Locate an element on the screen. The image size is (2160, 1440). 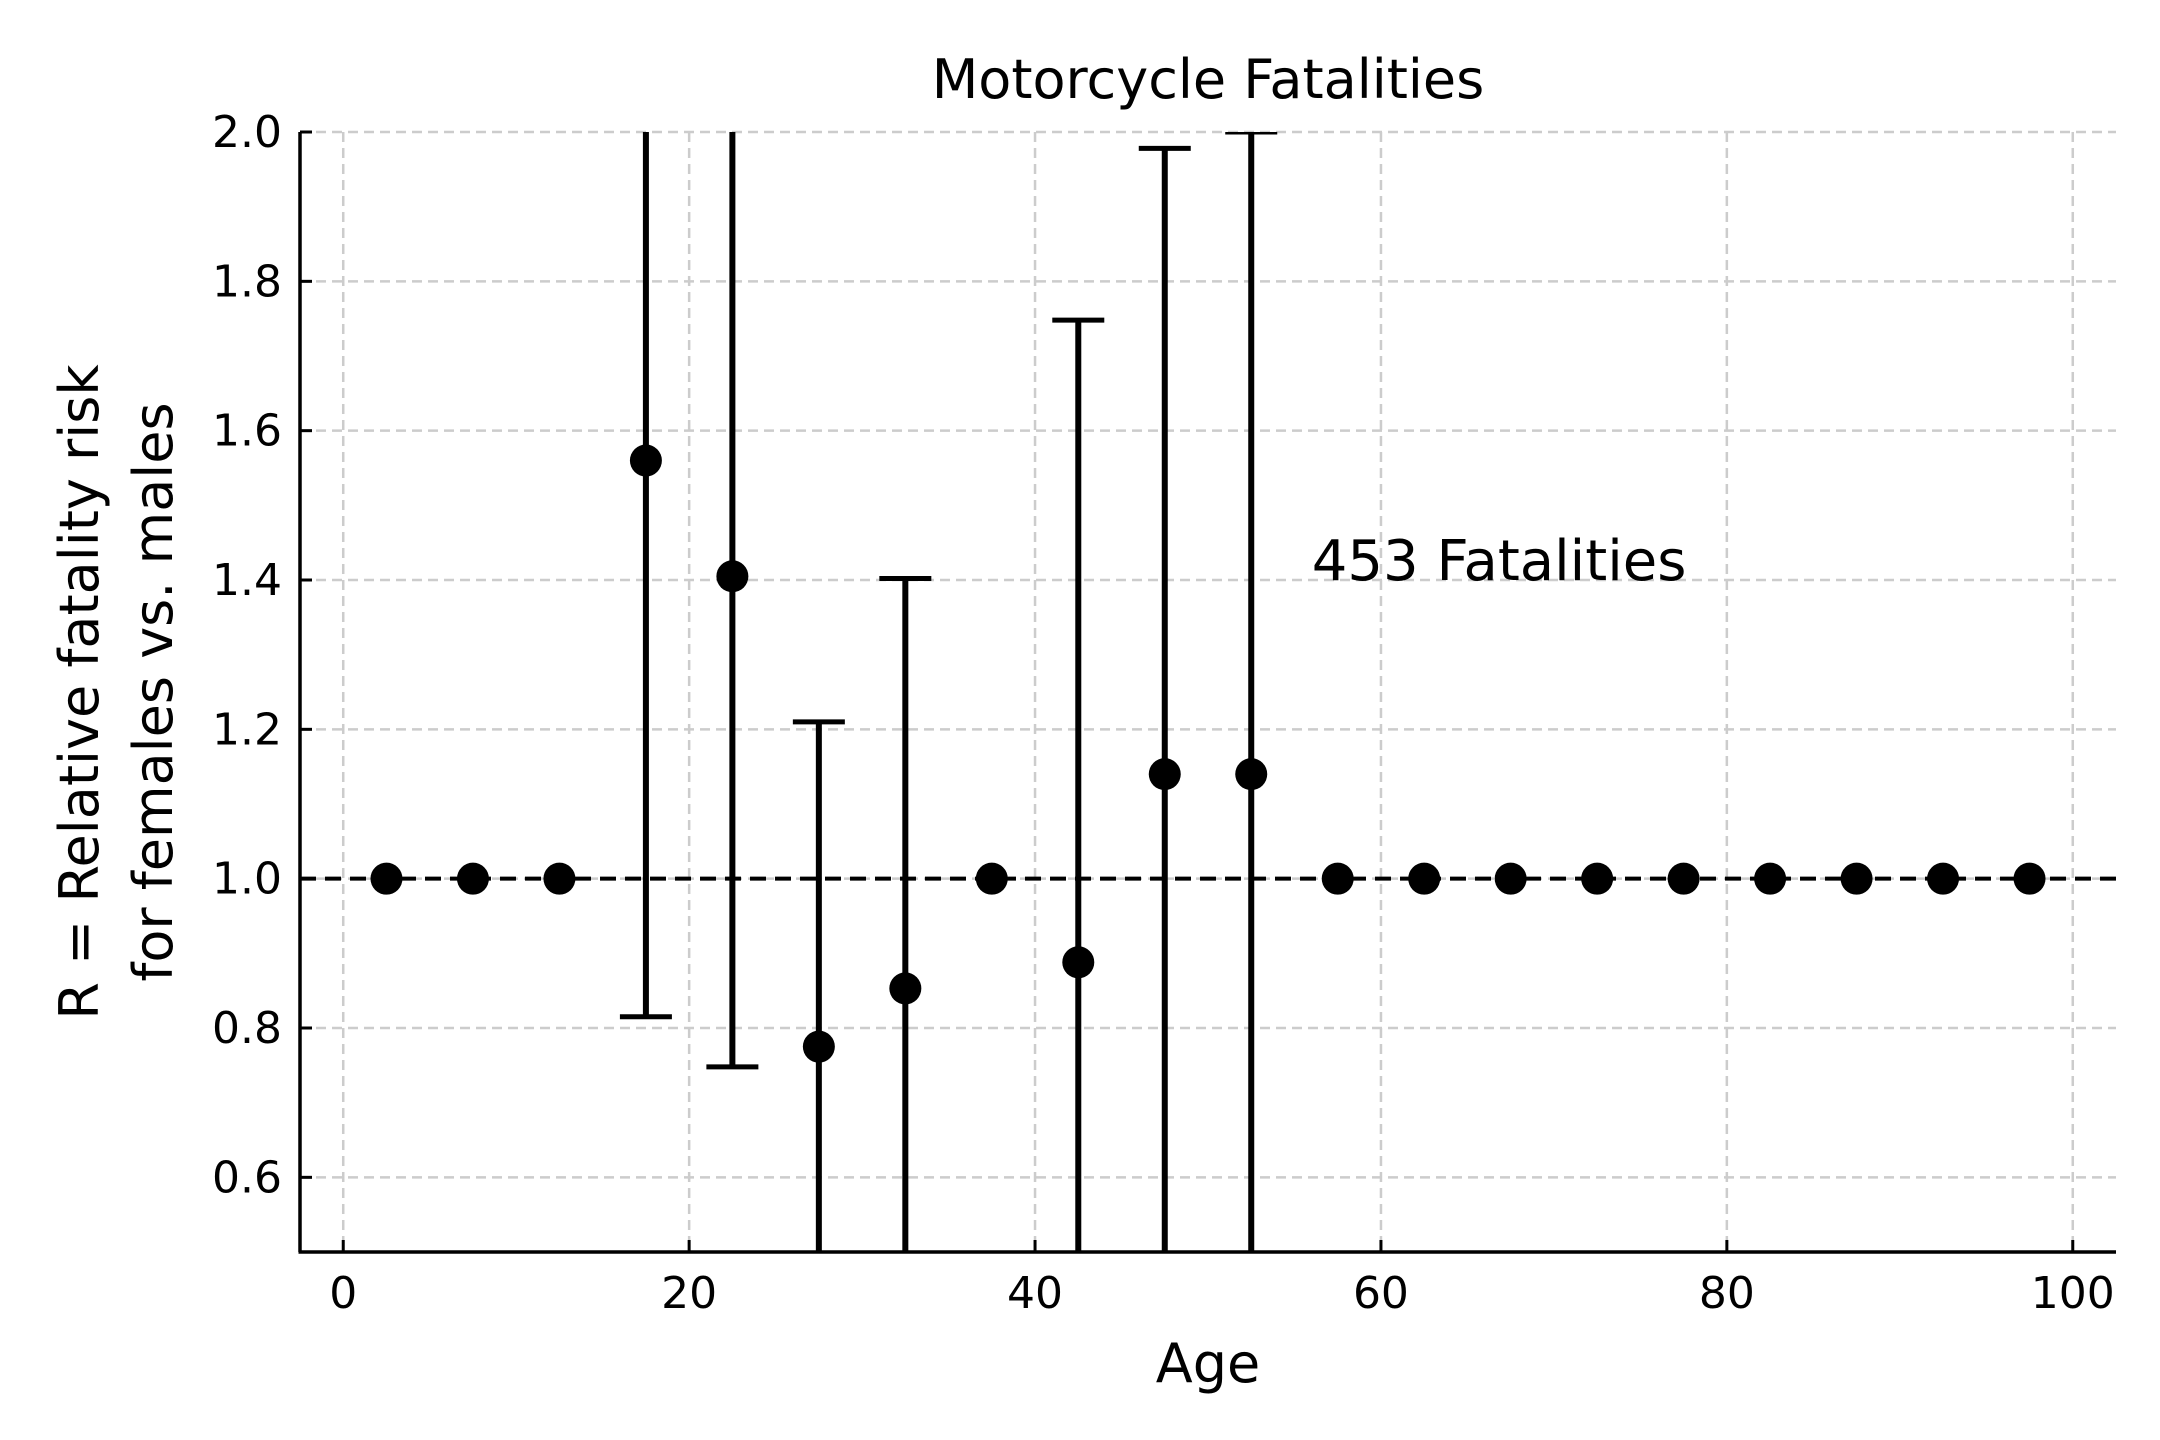
fatalities-annotation: 453 Fatalities is located at coordinates (1499, 561).